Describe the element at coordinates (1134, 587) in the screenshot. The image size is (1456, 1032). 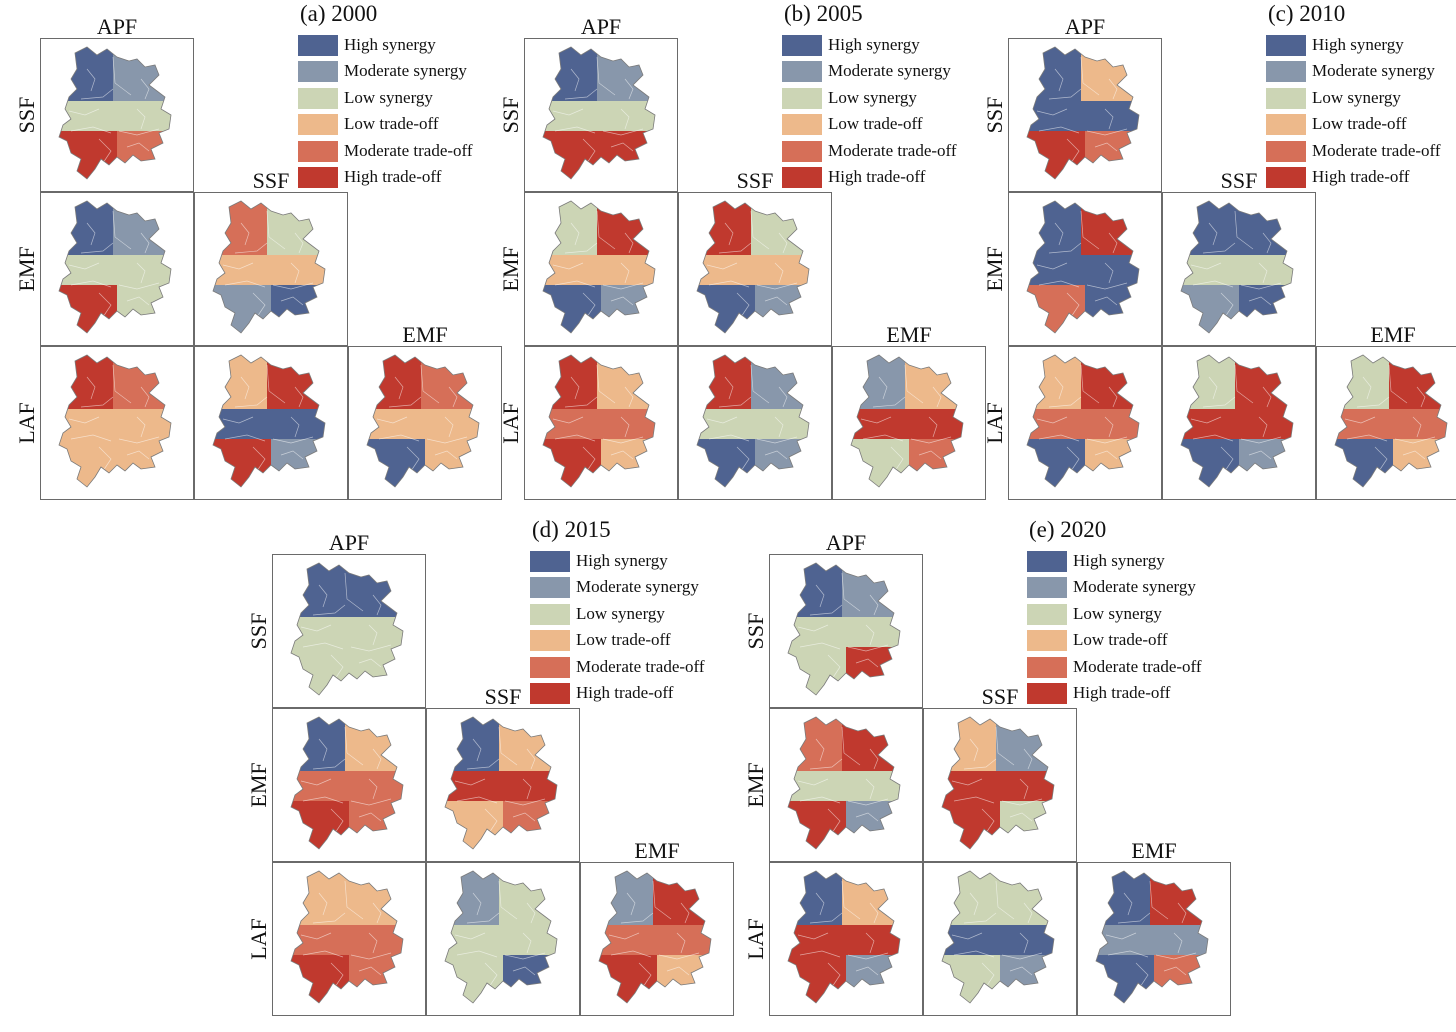
I see `legend-label: Moderate synergy` at that location.